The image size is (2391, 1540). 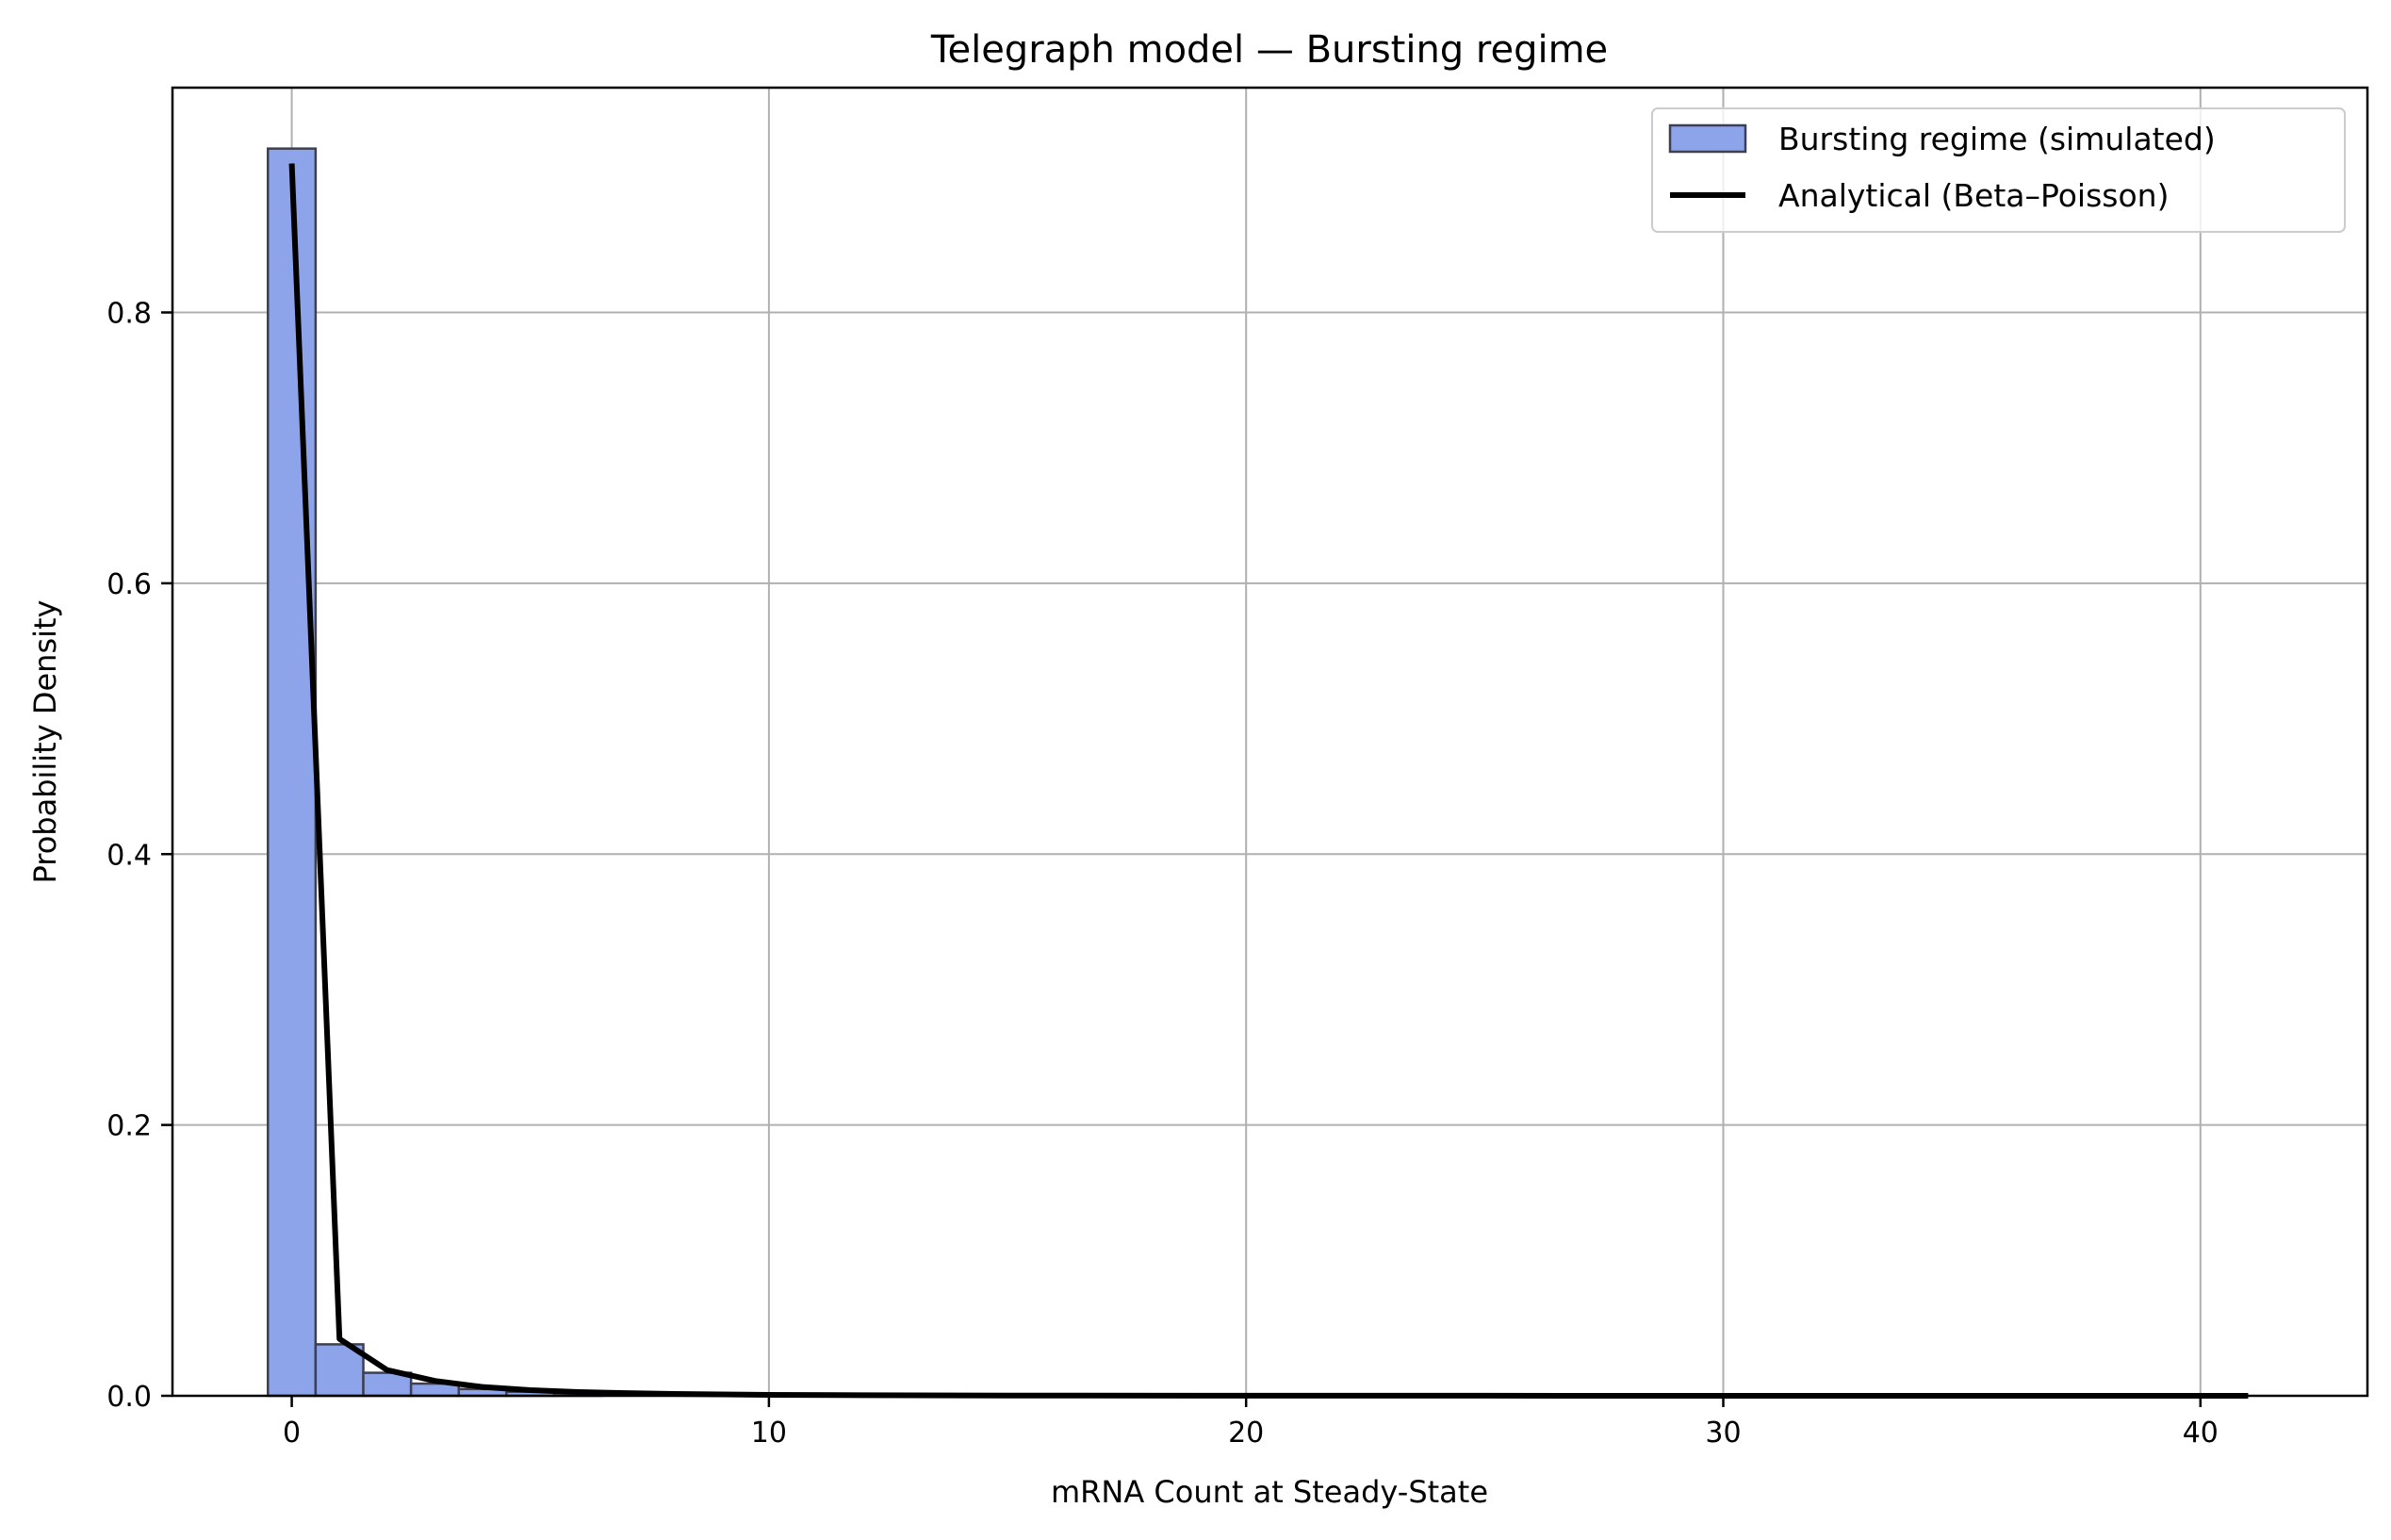 What do you see at coordinates (129, 1126) in the screenshot?
I see `y-tick-label: 0.2` at bounding box center [129, 1126].